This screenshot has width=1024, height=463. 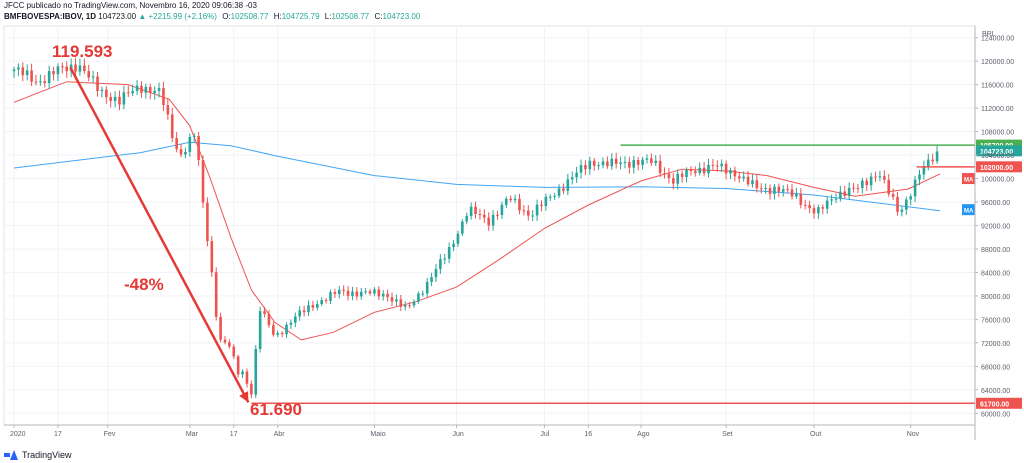 What do you see at coordinates (328, 16) in the screenshot?
I see `low-label: L:` at bounding box center [328, 16].